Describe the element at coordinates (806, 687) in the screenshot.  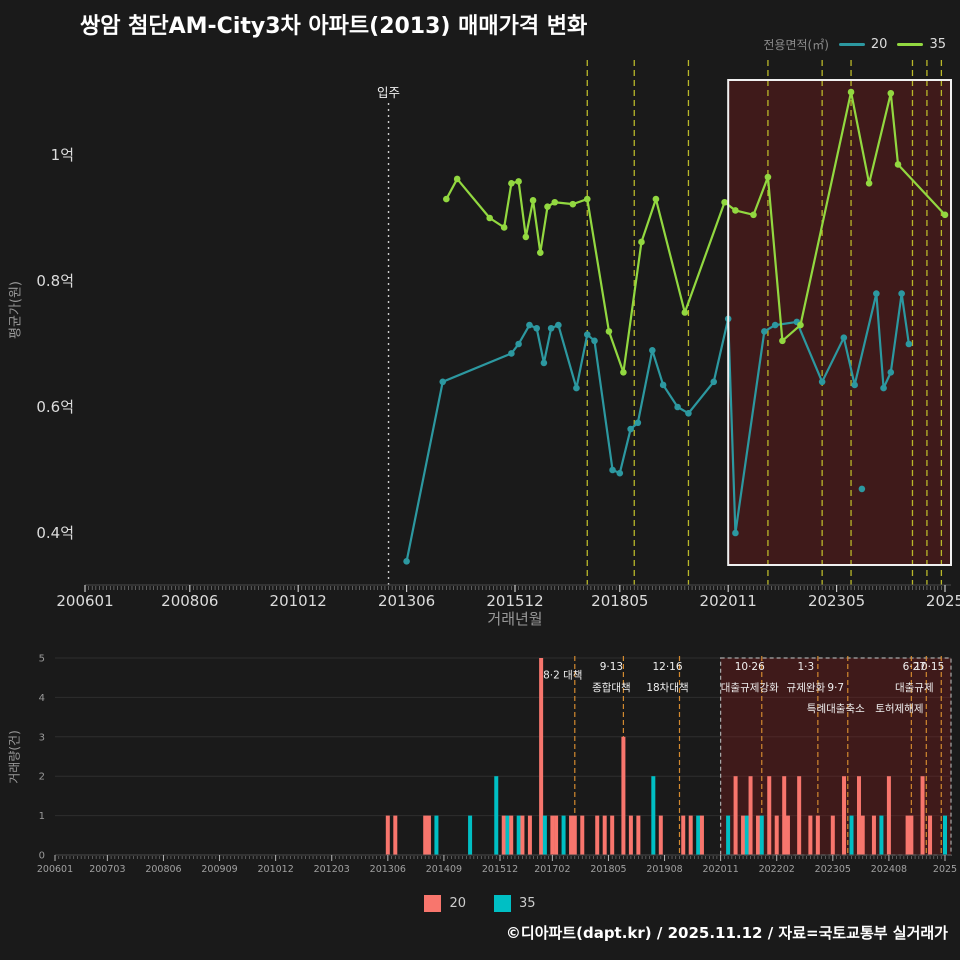
I see `svg-text: 규제완화` at that location.